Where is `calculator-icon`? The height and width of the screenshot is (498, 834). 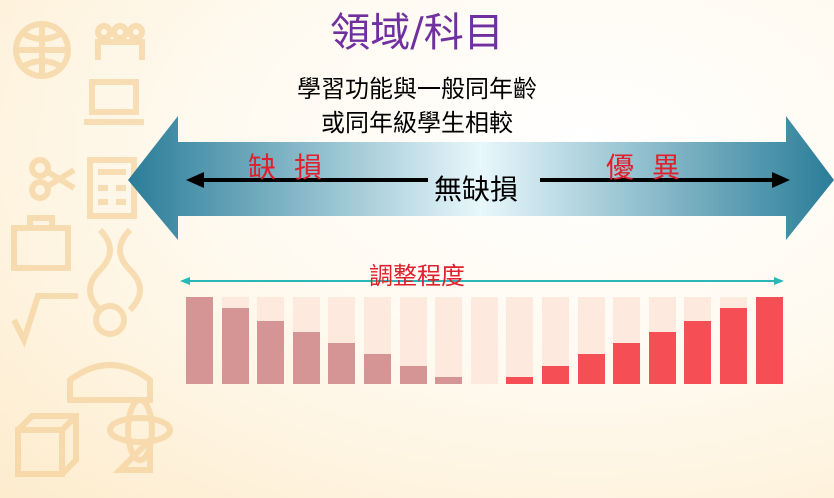
calculator-icon is located at coordinates (112, 188).